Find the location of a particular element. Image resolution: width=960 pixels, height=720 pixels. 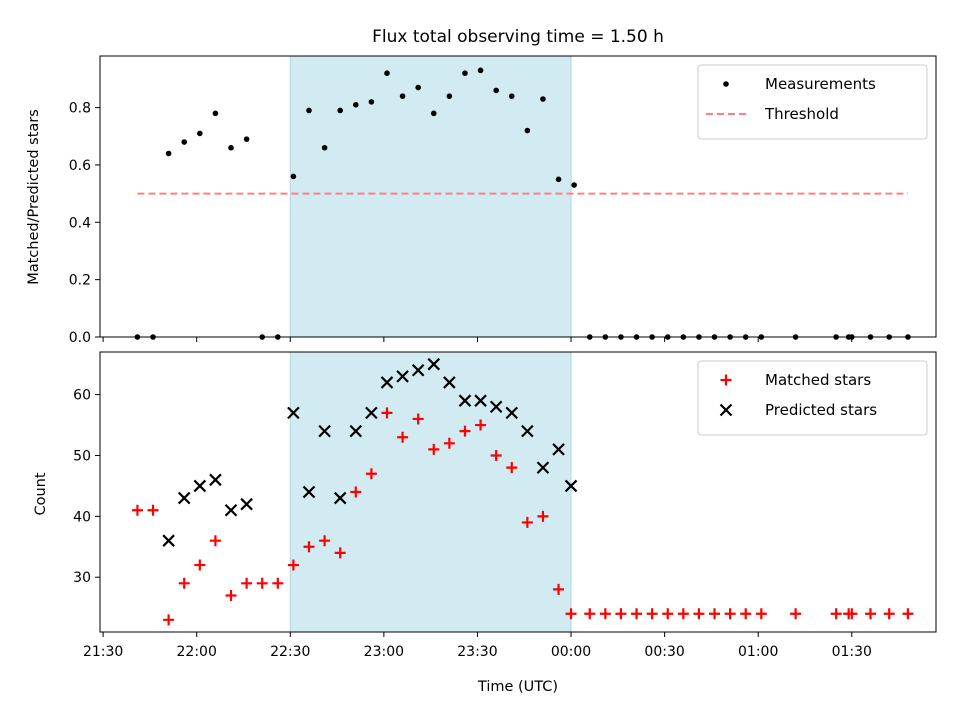

x-tick-label: 22:30 is located at coordinates (290, 652).